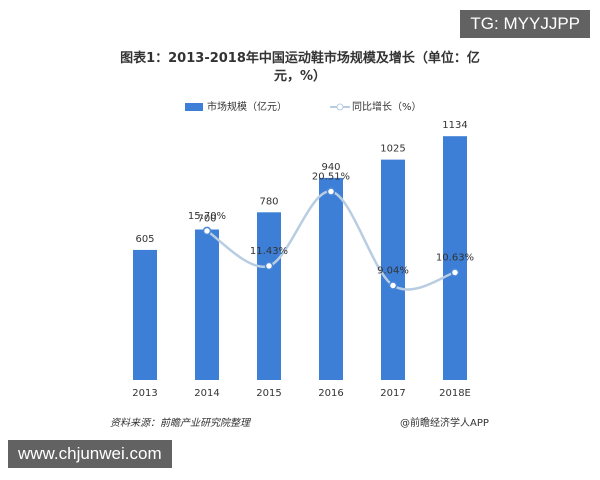  What do you see at coordinates (206, 219) in the screenshot?
I see `data-label: 700` at bounding box center [206, 219].